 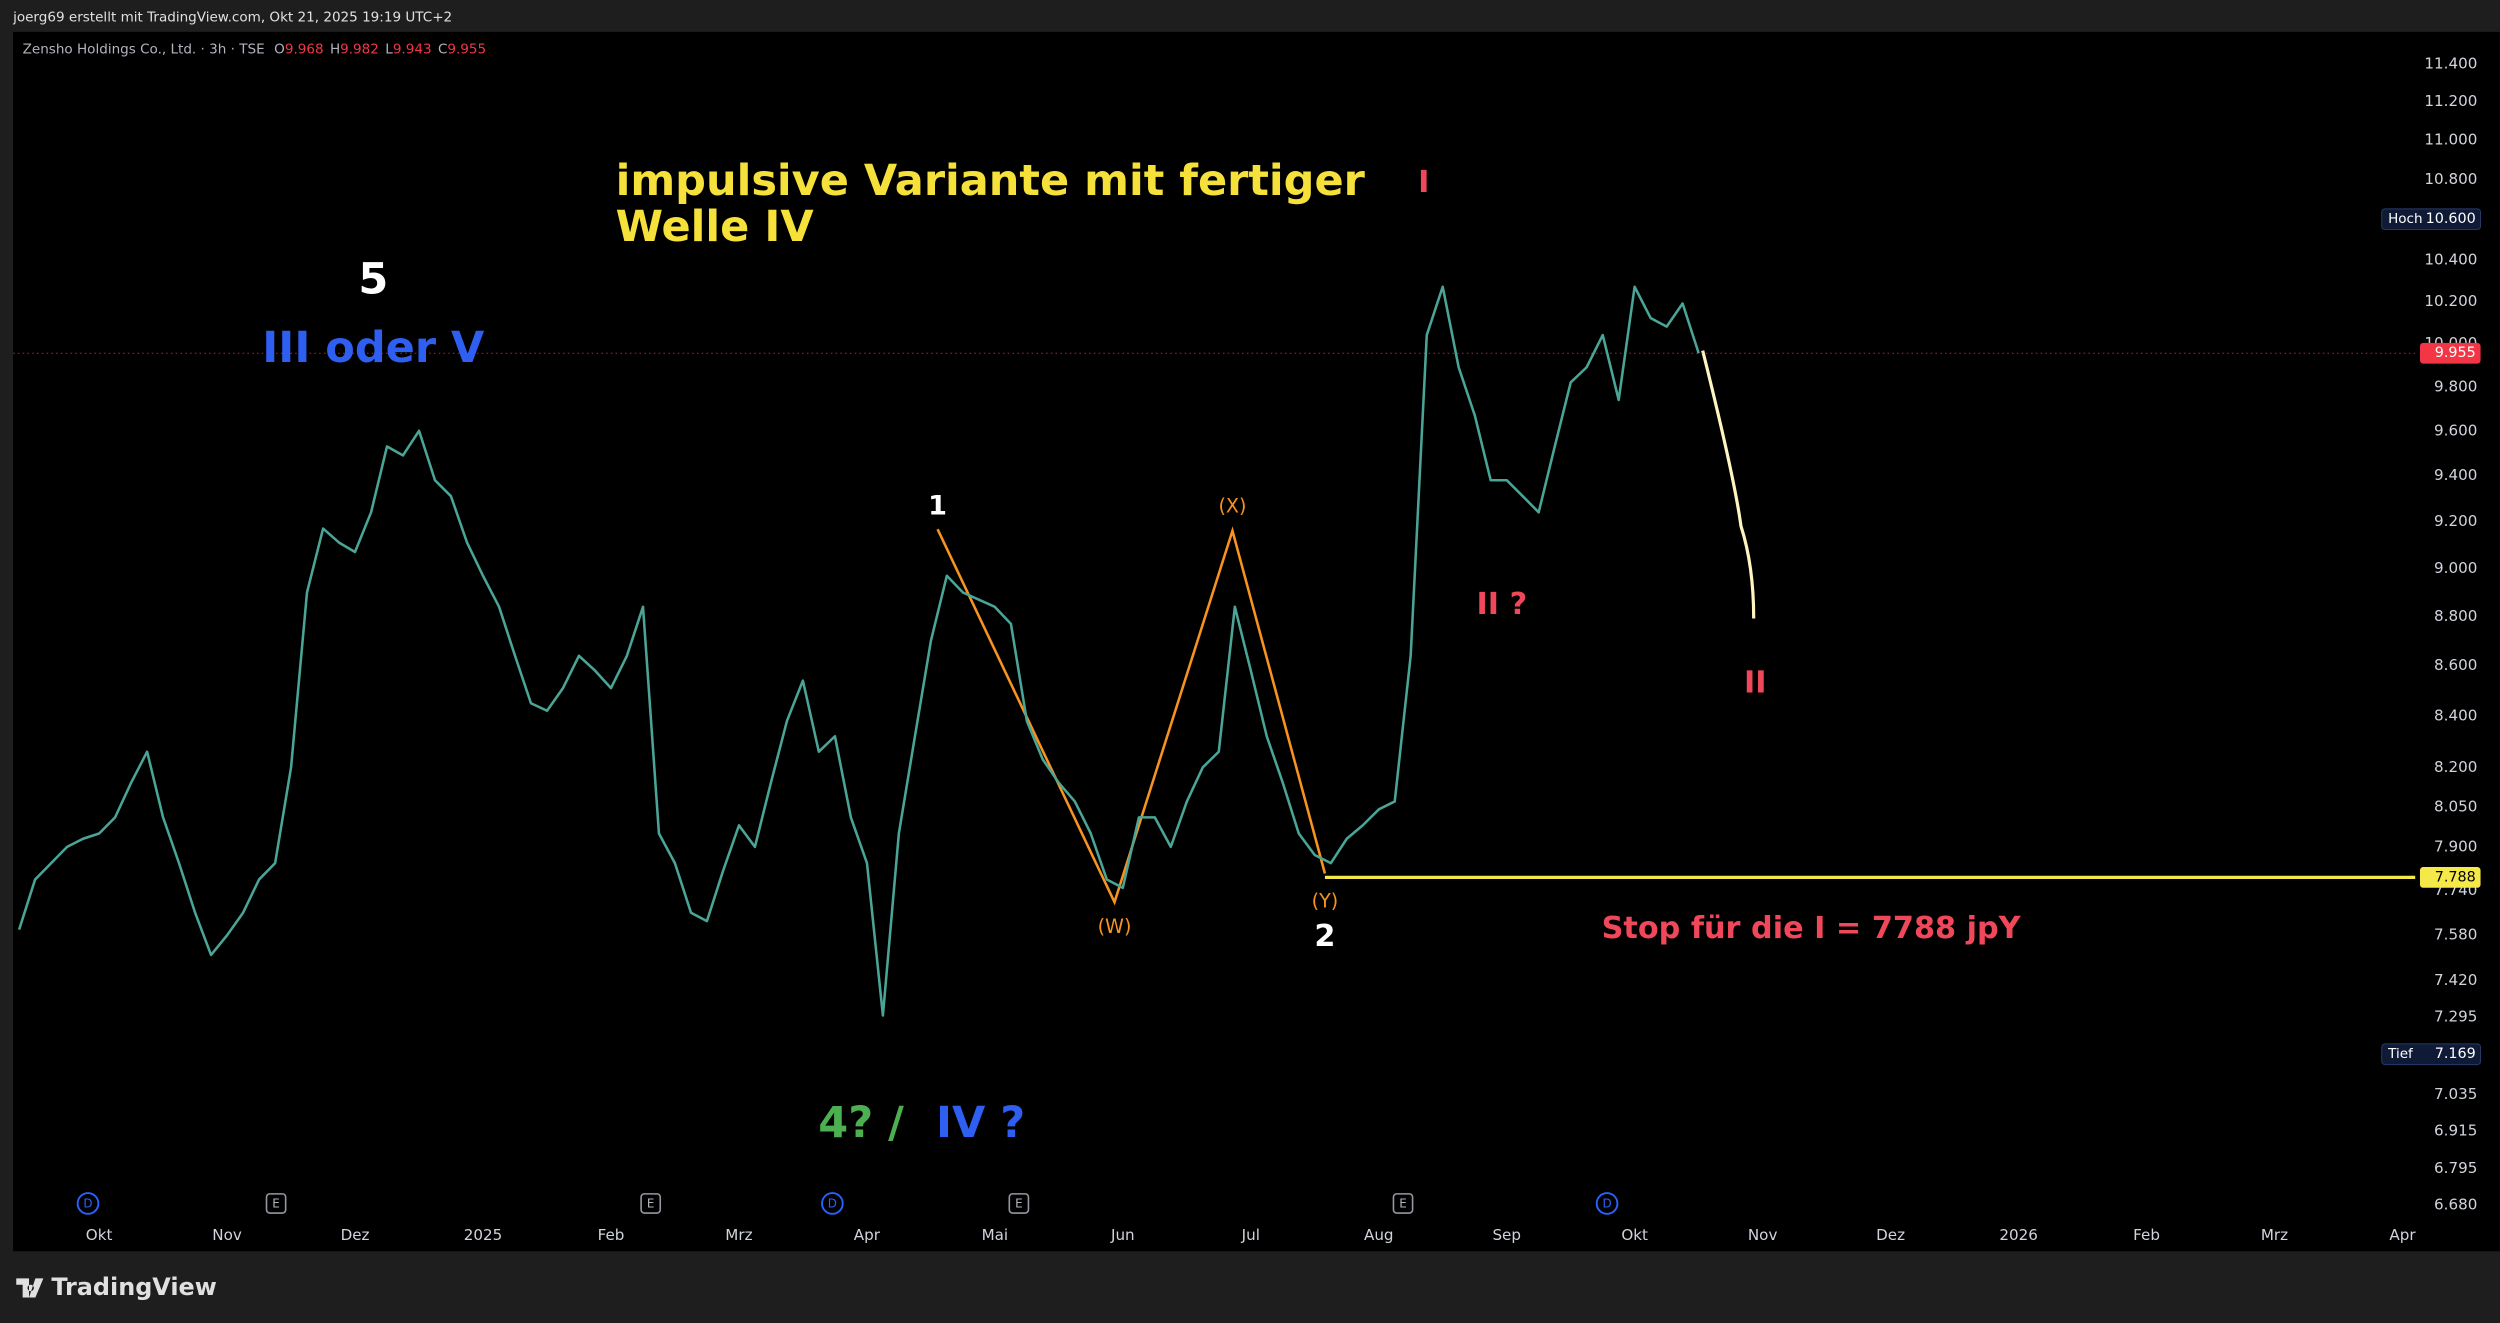 I want to click on x-tick-label: Aug, so click(x=1379, y=1235).